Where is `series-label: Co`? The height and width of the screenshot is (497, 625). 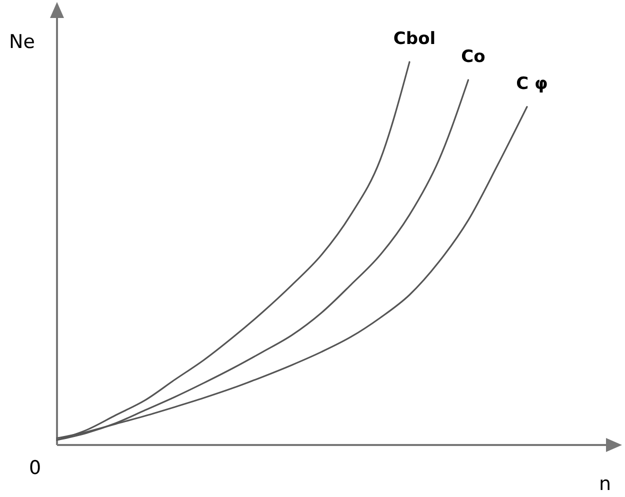 series-label: Co is located at coordinates (473, 57).